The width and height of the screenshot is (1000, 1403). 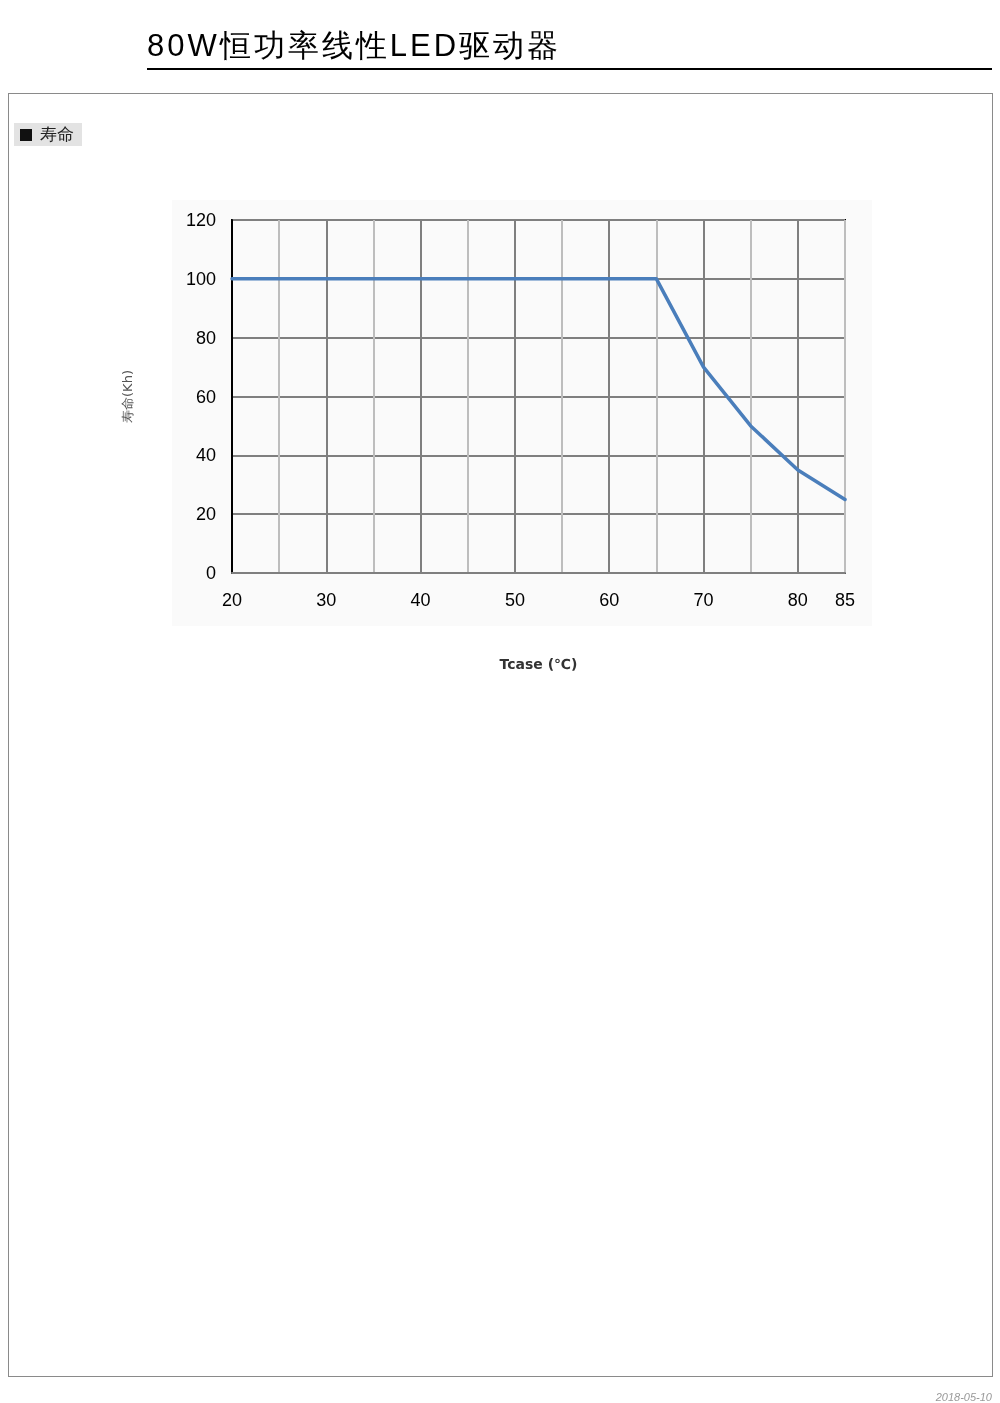 I want to click on y-axis-title: 寿命(Kh), so click(x=127, y=396).